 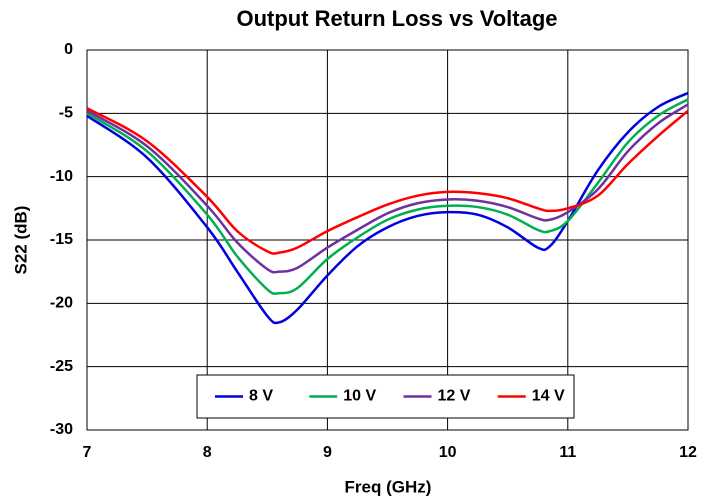 What do you see at coordinates (61, 429) in the screenshot?
I see `y-tick-label: -30` at bounding box center [61, 429].